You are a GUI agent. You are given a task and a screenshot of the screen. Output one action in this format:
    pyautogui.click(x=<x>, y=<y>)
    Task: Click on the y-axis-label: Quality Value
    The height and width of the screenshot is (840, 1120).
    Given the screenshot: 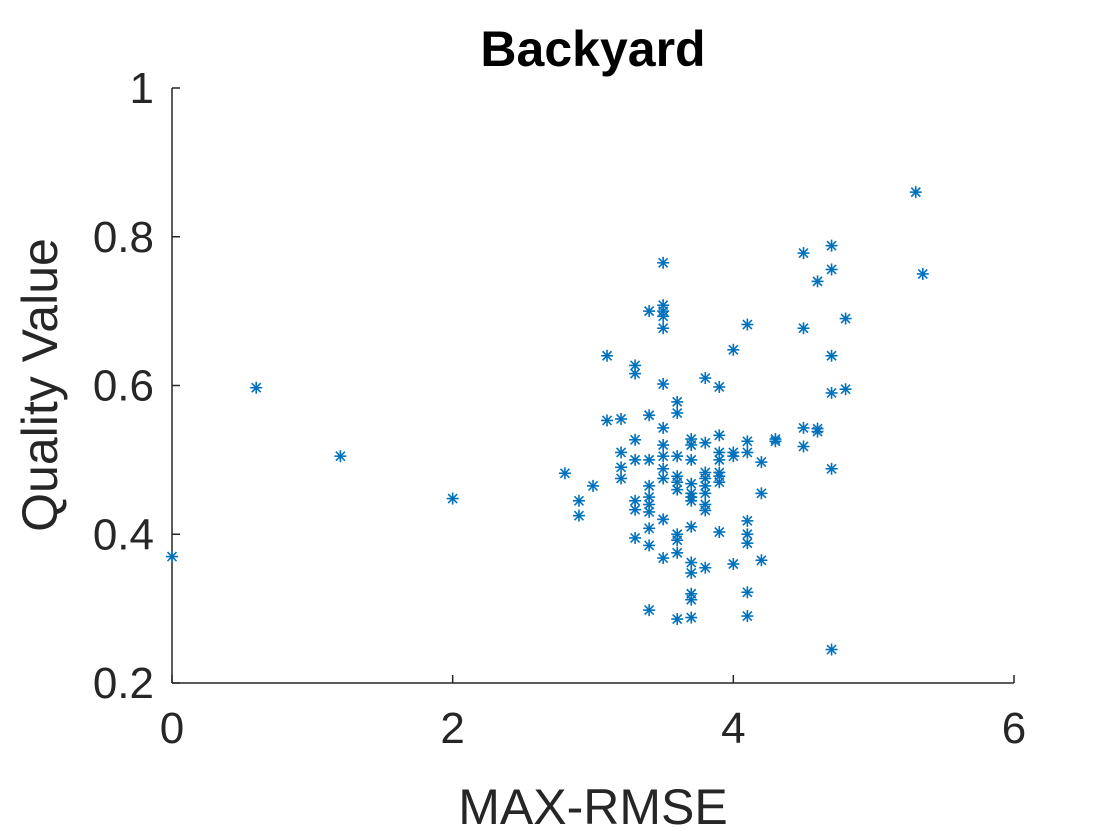 What is the action you would take?
    pyautogui.click(x=40, y=385)
    